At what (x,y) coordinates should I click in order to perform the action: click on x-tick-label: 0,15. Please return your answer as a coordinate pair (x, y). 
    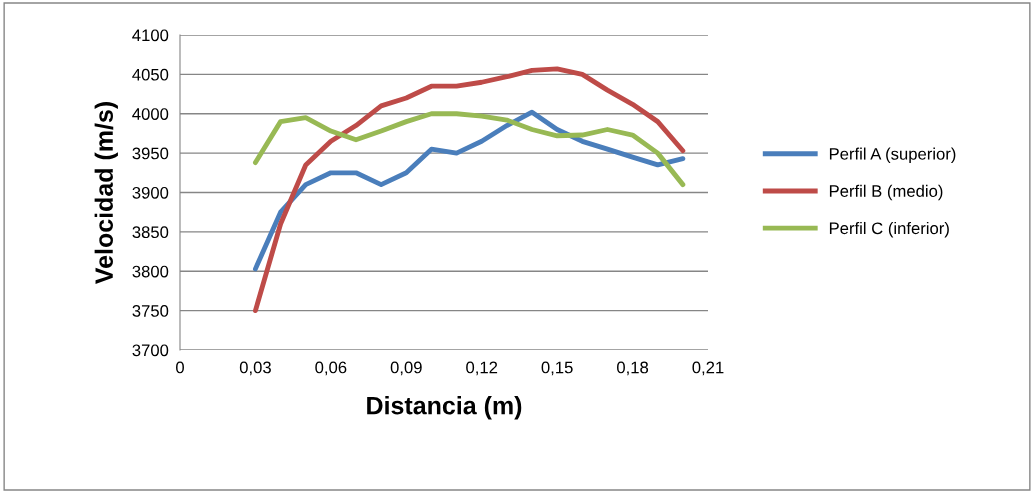
    Looking at the image, I should click on (557, 368).